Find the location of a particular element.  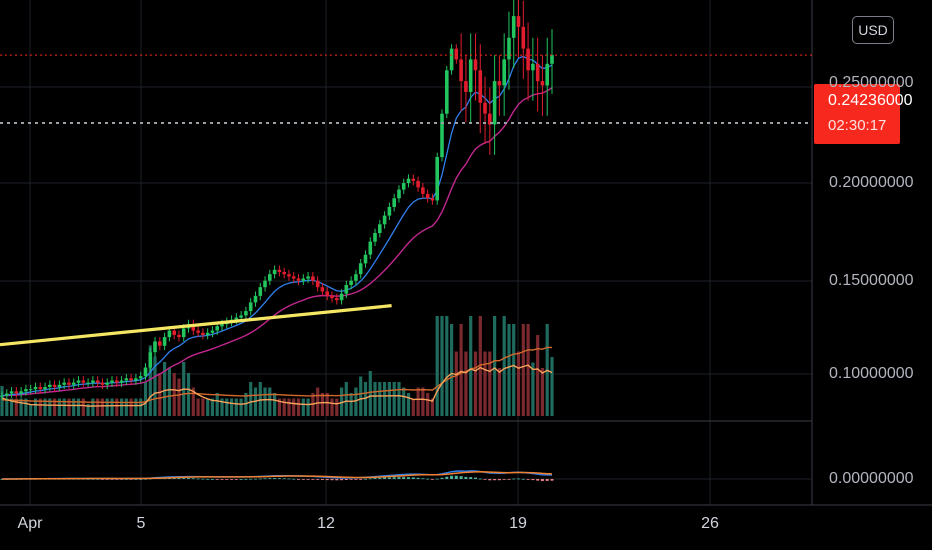

volume-ma-short is located at coordinates (277, 385).